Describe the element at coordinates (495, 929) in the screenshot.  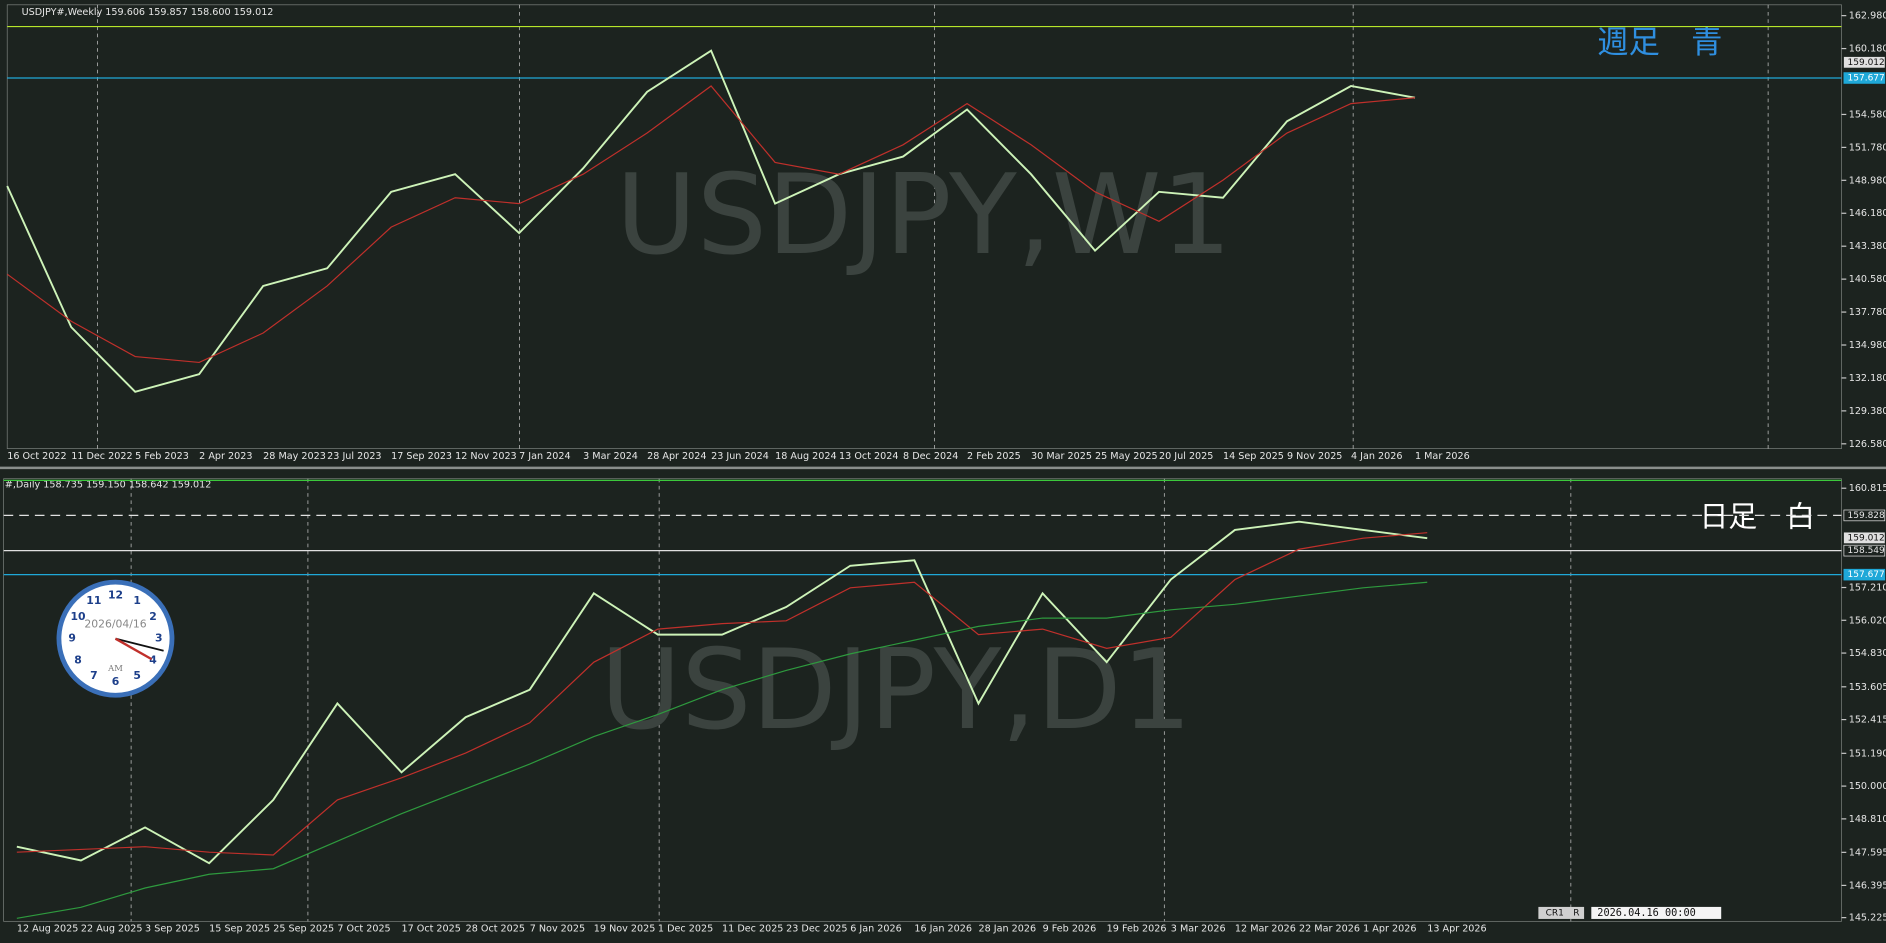
I see `x-tick-label: 28 Oct 2025` at that location.